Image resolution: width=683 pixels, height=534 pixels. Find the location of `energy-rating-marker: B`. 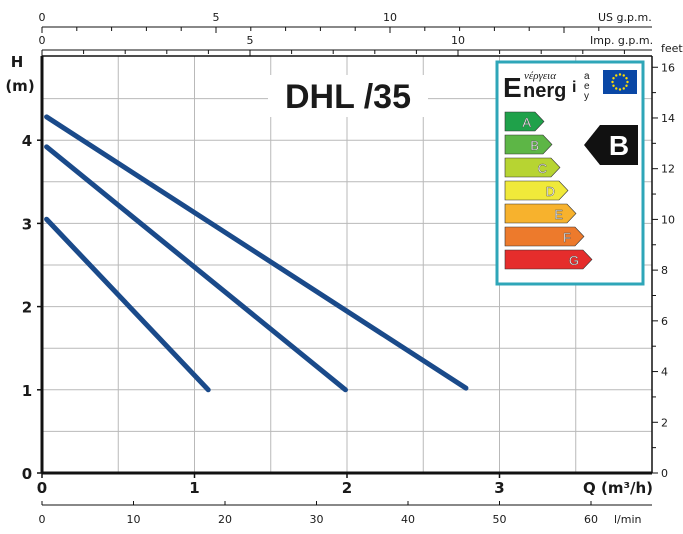

energy-rating-marker: B is located at coordinates (611, 145).